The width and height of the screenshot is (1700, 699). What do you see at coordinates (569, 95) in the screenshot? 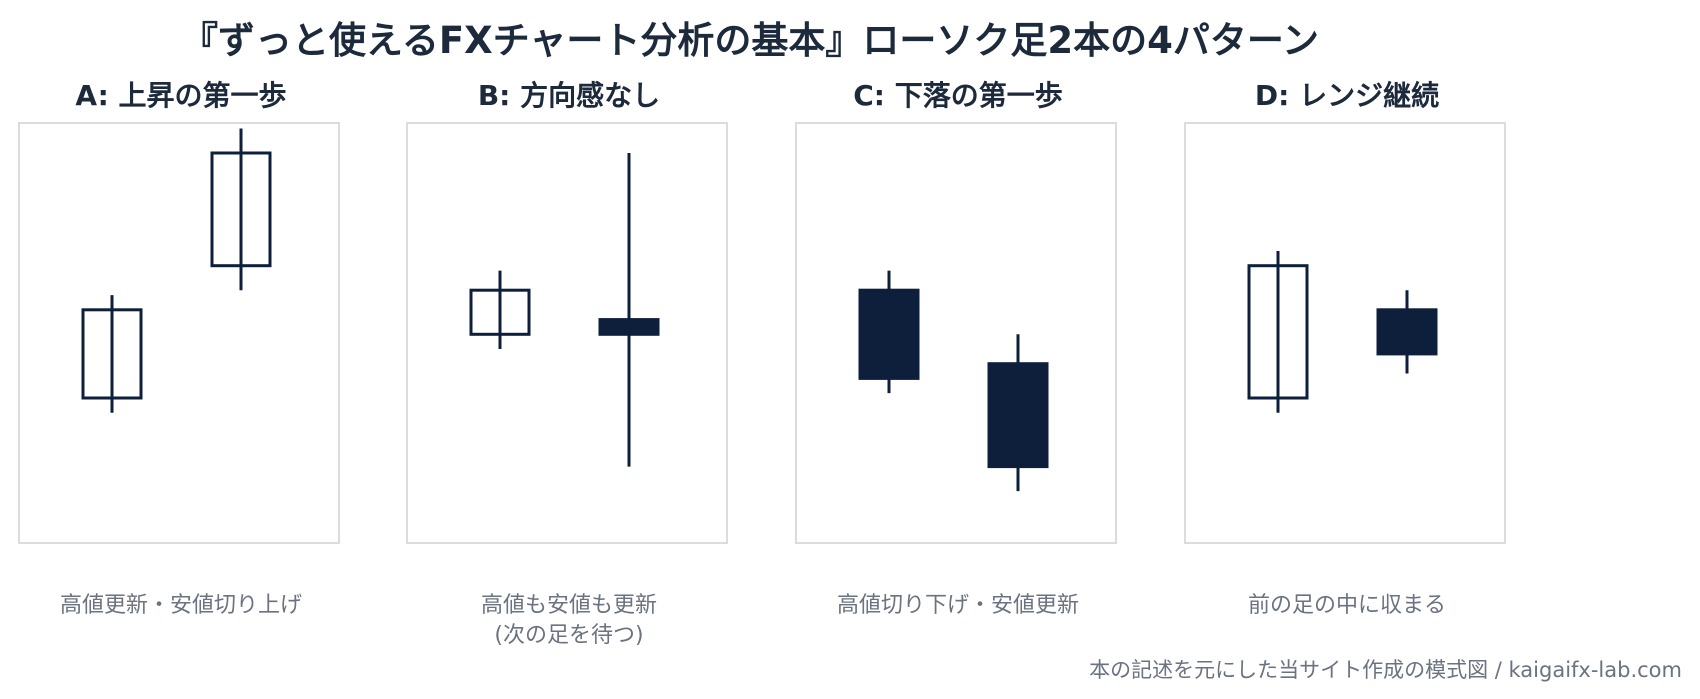
I see `panel-b-title: B: 方向感なし` at bounding box center [569, 95].